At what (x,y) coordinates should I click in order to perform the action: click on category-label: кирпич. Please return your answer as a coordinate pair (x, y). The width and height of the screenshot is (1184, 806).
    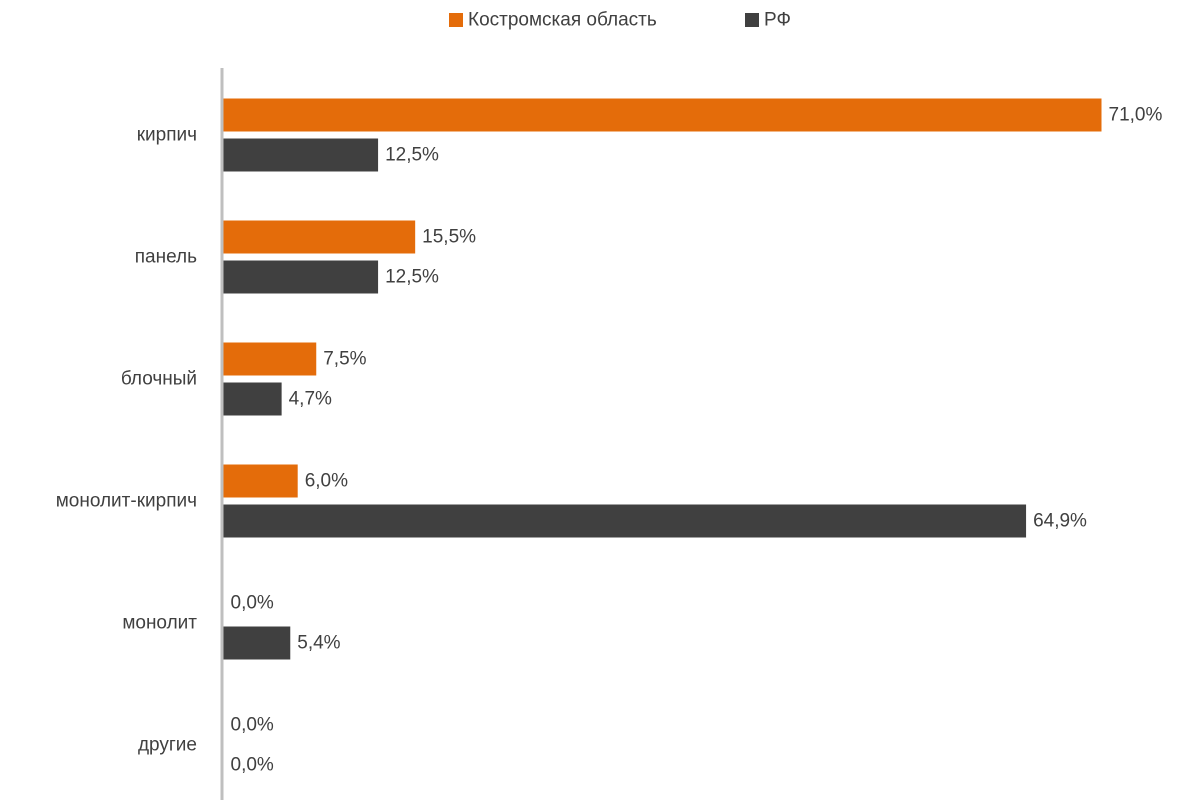
    Looking at the image, I should click on (167, 135).